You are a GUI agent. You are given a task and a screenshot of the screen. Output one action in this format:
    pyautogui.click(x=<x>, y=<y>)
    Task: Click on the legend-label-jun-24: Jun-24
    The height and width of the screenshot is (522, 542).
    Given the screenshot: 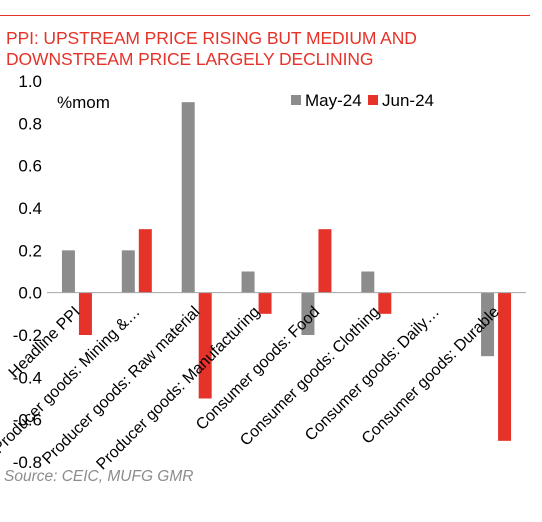 What is the action you would take?
    pyautogui.click(x=408, y=100)
    